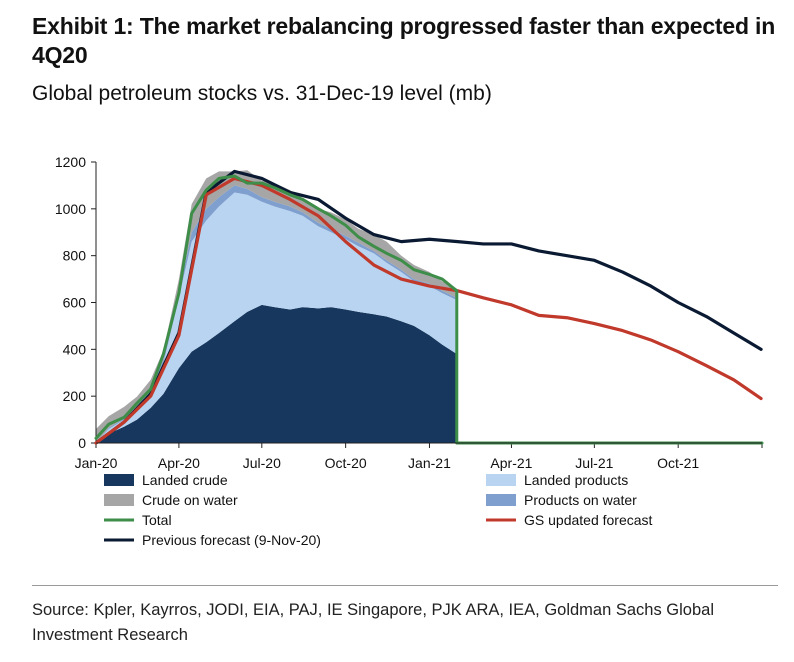  Describe the element at coordinates (75, 256) in the screenshot. I see `y-tick-label: 800` at that location.